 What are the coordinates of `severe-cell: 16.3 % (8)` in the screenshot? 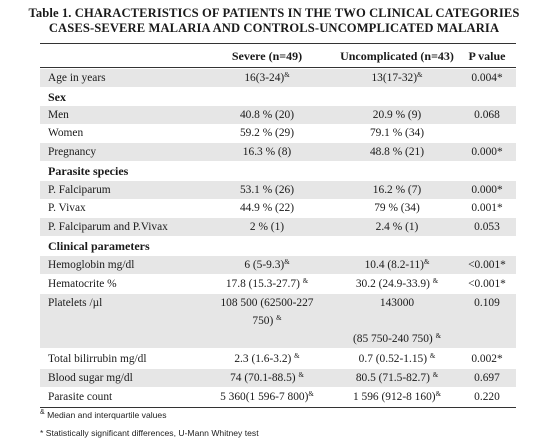 It's located at (267, 152).